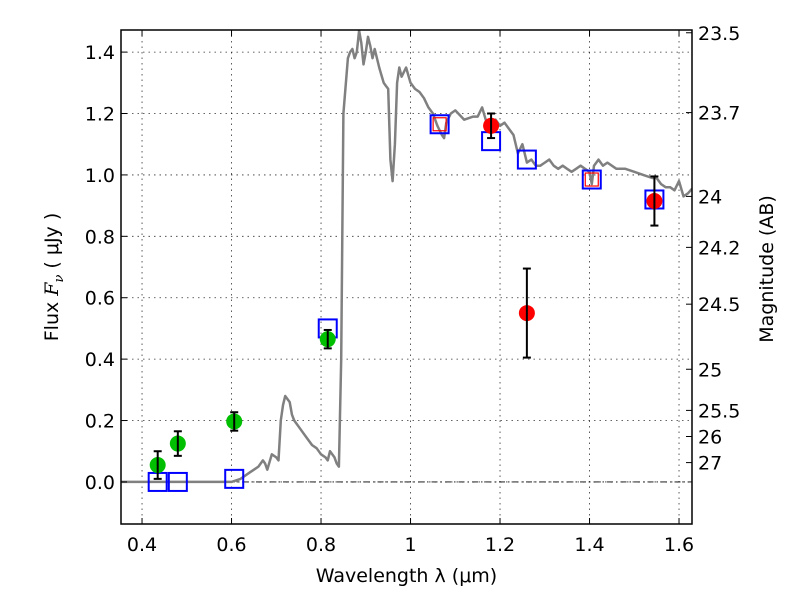 This screenshot has width=800, height=600. What do you see at coordinates (52, 289) in the screenshot?
I see `y-axis-label-symbol: F` at bounding box center [52, 289].